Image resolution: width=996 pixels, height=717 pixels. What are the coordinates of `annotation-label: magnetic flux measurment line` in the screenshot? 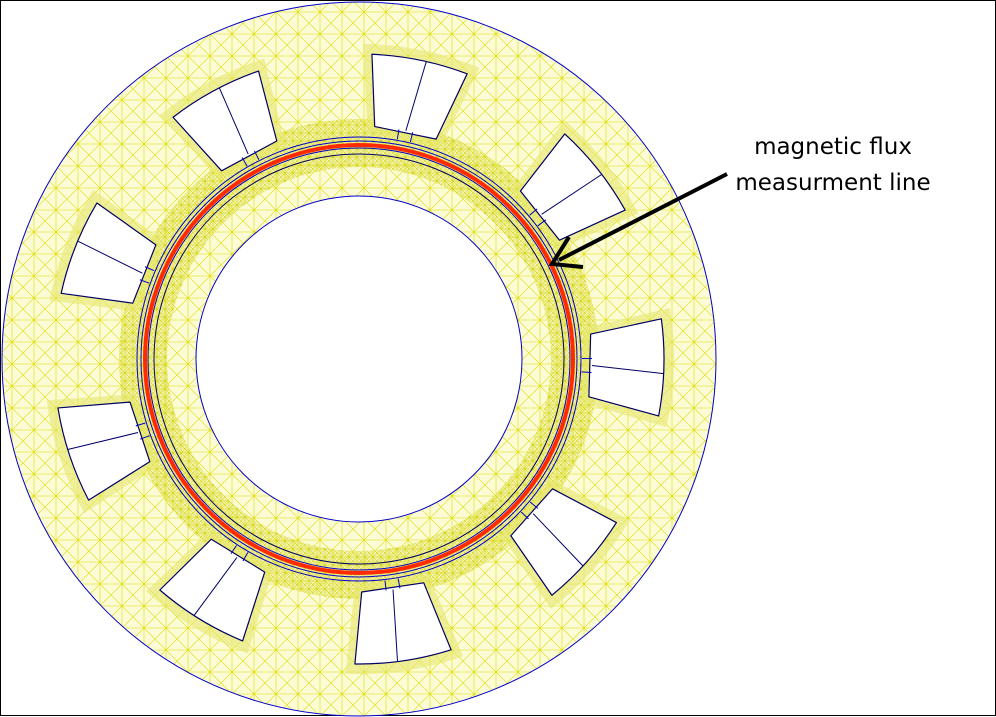 It's located at (833, 165).